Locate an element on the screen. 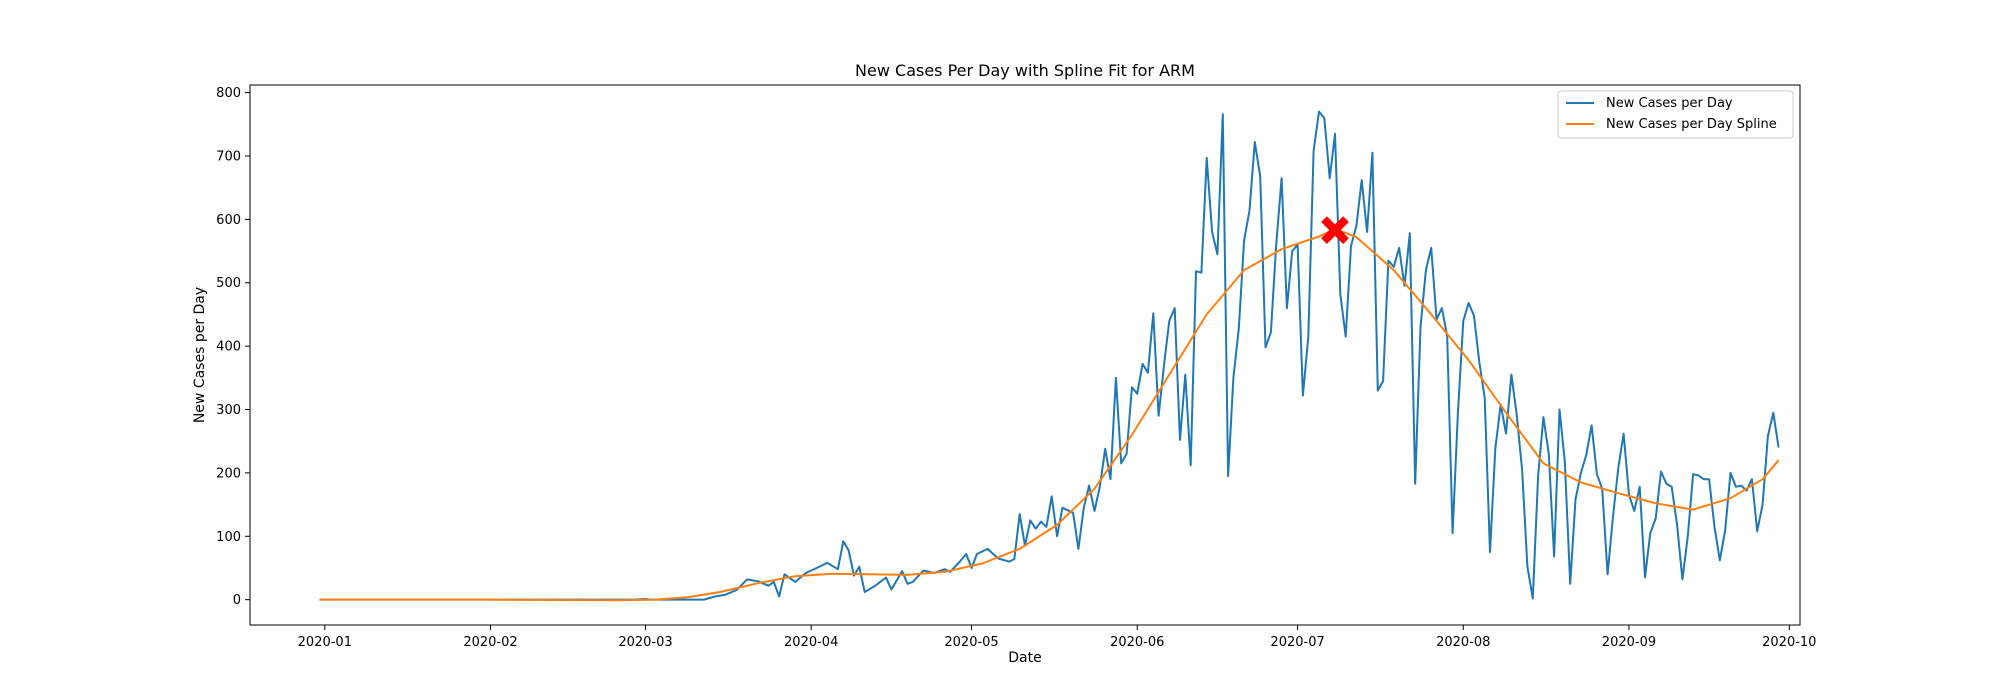  x-tick-label: 2020-04 is located at coordinates (811, 642).